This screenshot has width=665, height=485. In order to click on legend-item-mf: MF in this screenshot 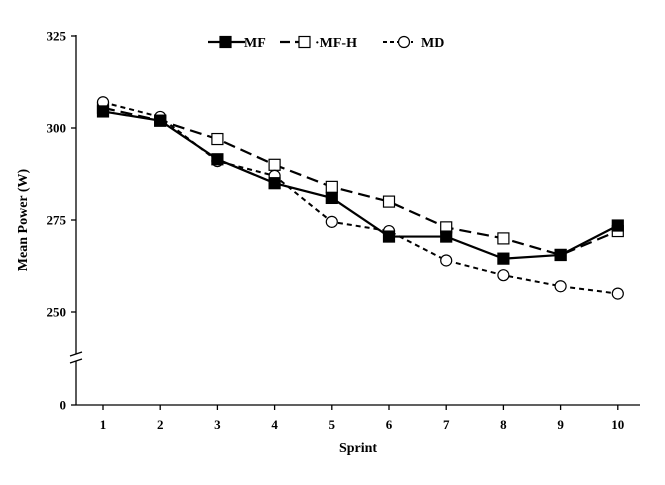, I will do `click(237, 43)`.